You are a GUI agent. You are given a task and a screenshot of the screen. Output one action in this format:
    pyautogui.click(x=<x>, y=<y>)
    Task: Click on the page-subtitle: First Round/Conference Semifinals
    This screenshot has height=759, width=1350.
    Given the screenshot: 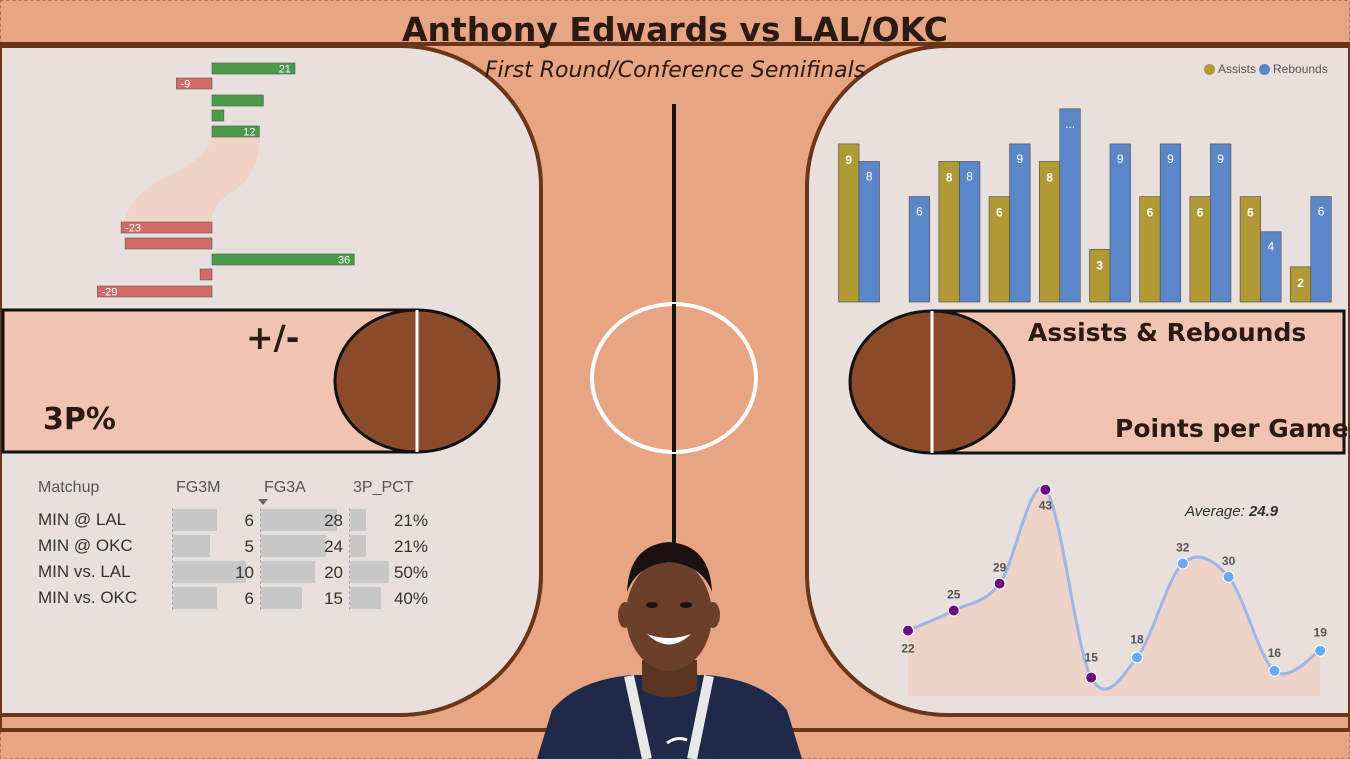 What is the action you would take?
    pyautogui.click(x=675, y=70)
    